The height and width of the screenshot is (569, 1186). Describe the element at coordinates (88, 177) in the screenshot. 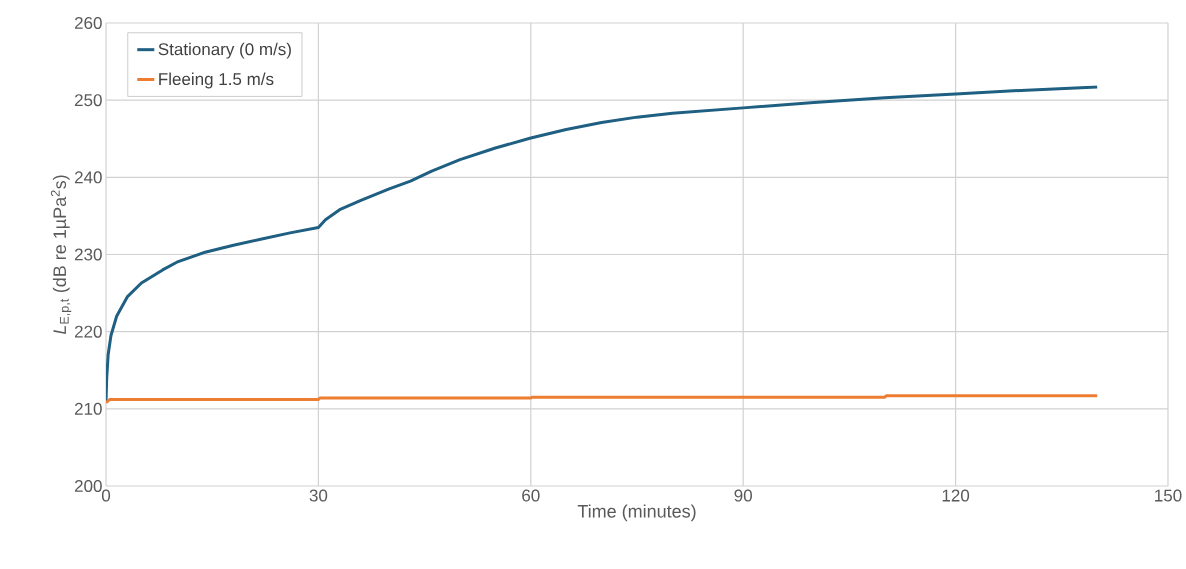

I see `y-tick-label: 240` at that location.